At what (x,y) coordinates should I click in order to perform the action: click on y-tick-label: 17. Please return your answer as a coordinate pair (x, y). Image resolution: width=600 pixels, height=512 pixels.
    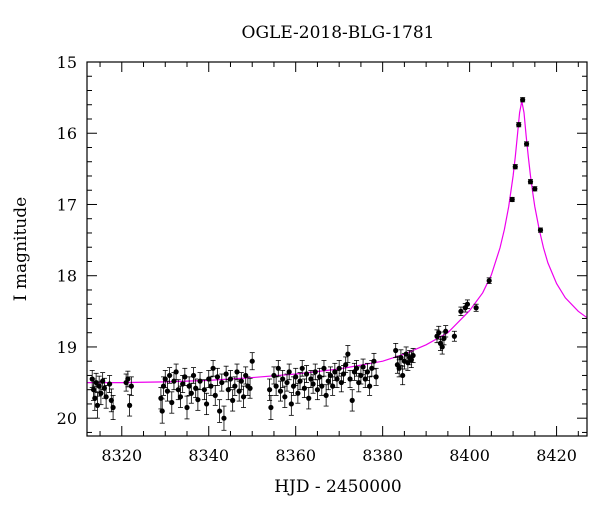
    Looking at the image, I should click on (67, 204).